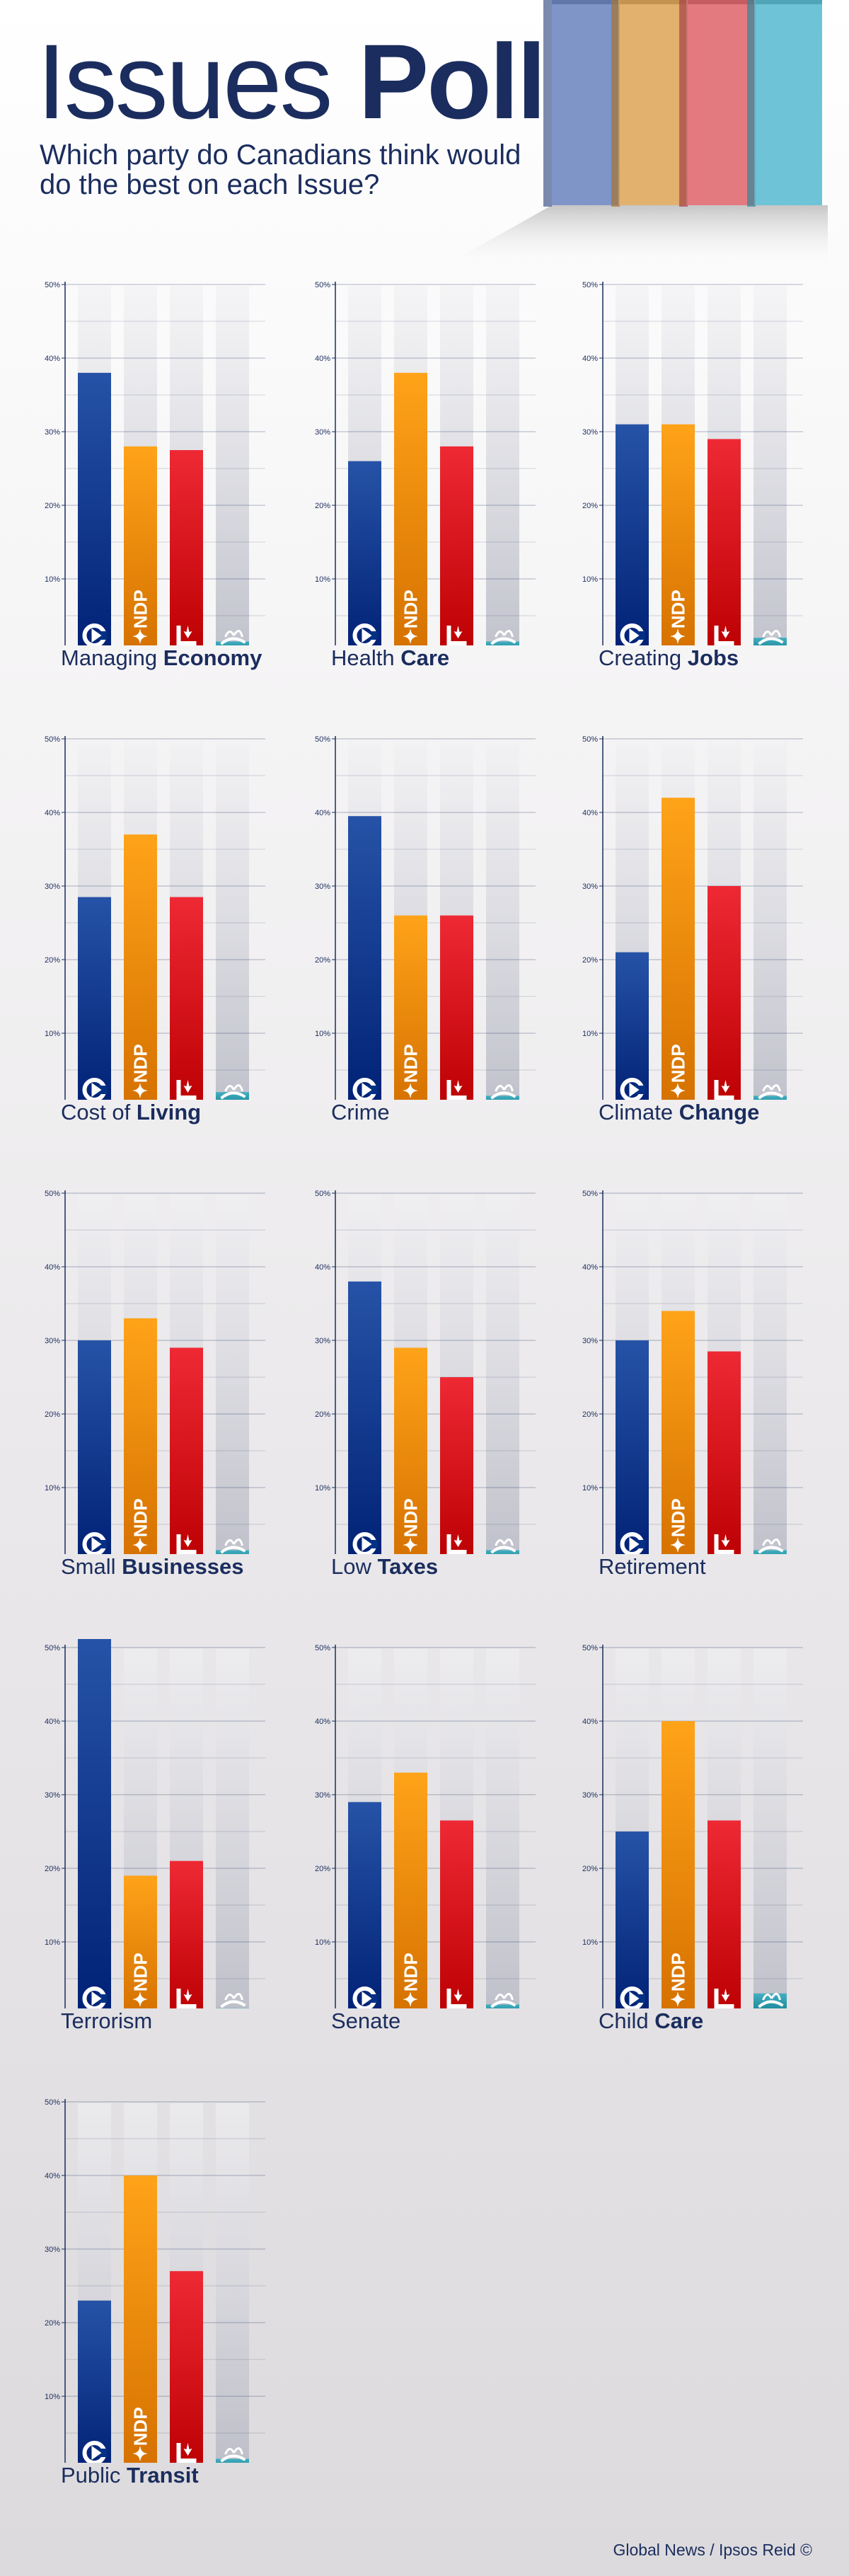 The width and height of the screenshot is (849, 2576). Describe the element at coordinates (632, 1447) in the screenshot. I see `bar-conservative` at that location.